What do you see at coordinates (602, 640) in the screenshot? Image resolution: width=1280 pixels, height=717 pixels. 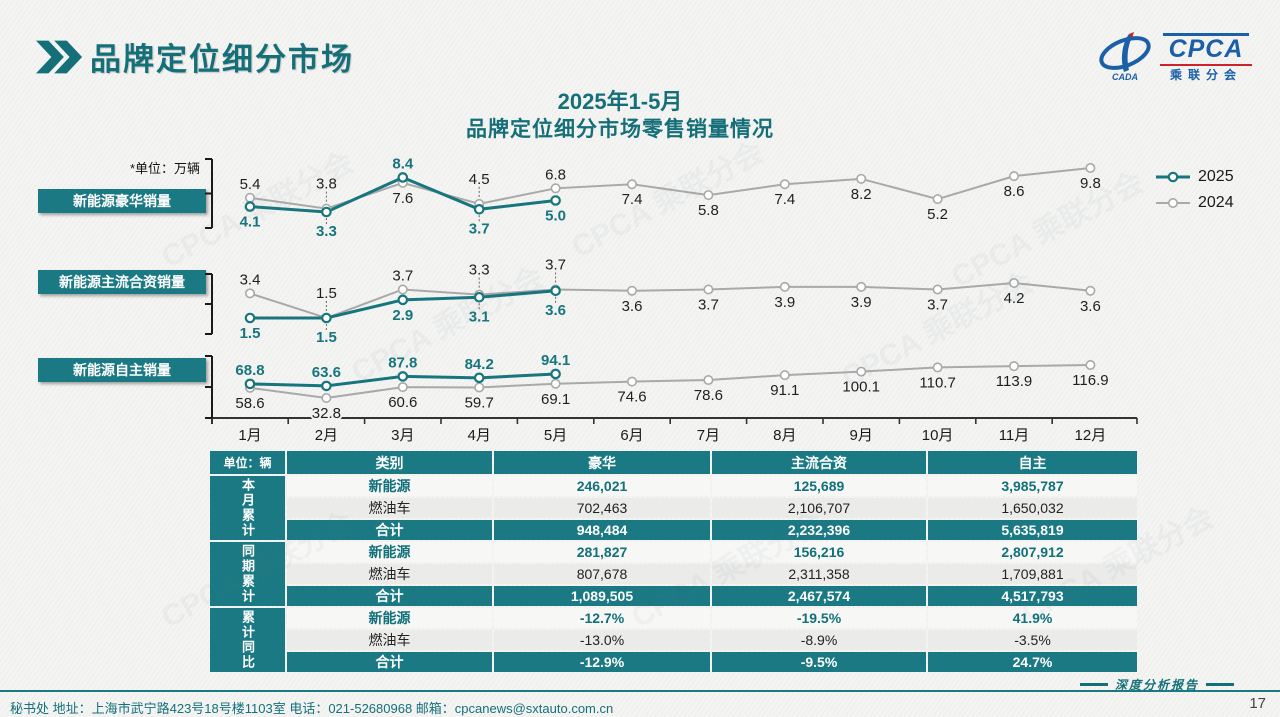 I see `table-value-cell: -13.0%` at bounding box center [602, 640].